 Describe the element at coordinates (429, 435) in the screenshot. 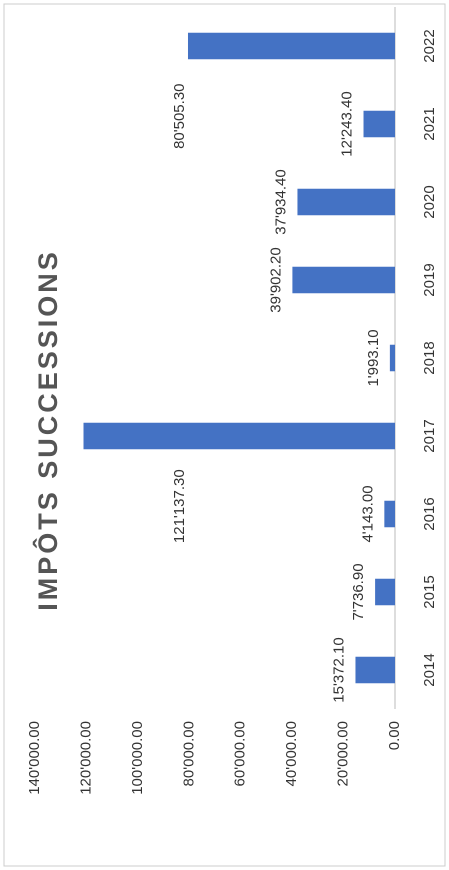

I see `x-tick-label: 2017` at that location.